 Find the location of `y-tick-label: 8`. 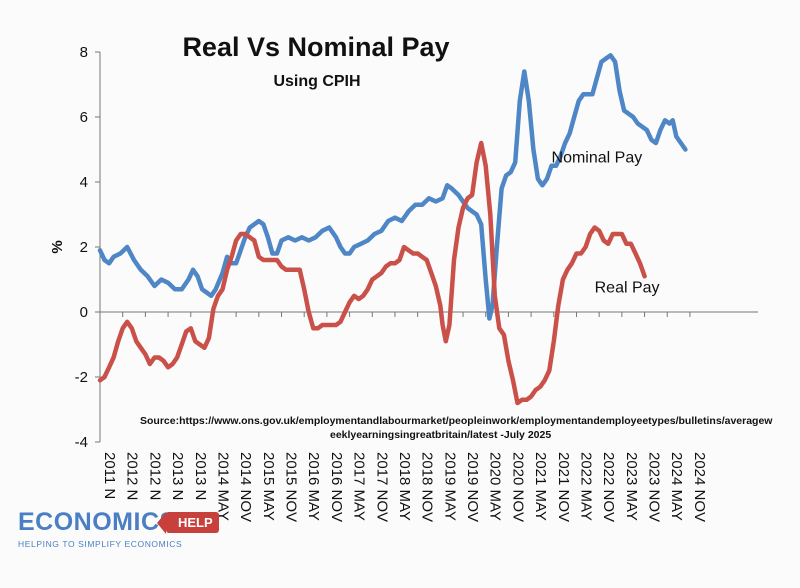

y-tick-label: 8 is located at coordinates (84, 52).